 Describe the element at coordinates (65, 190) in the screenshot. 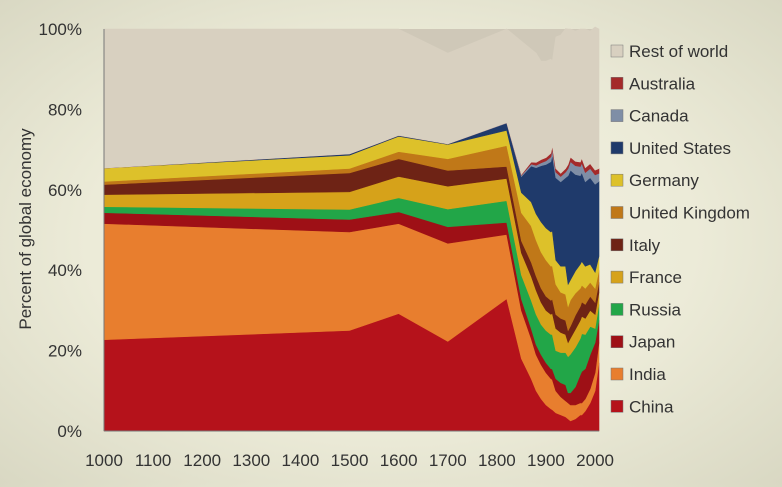

I see `y-tick-label: 60%` at that location.